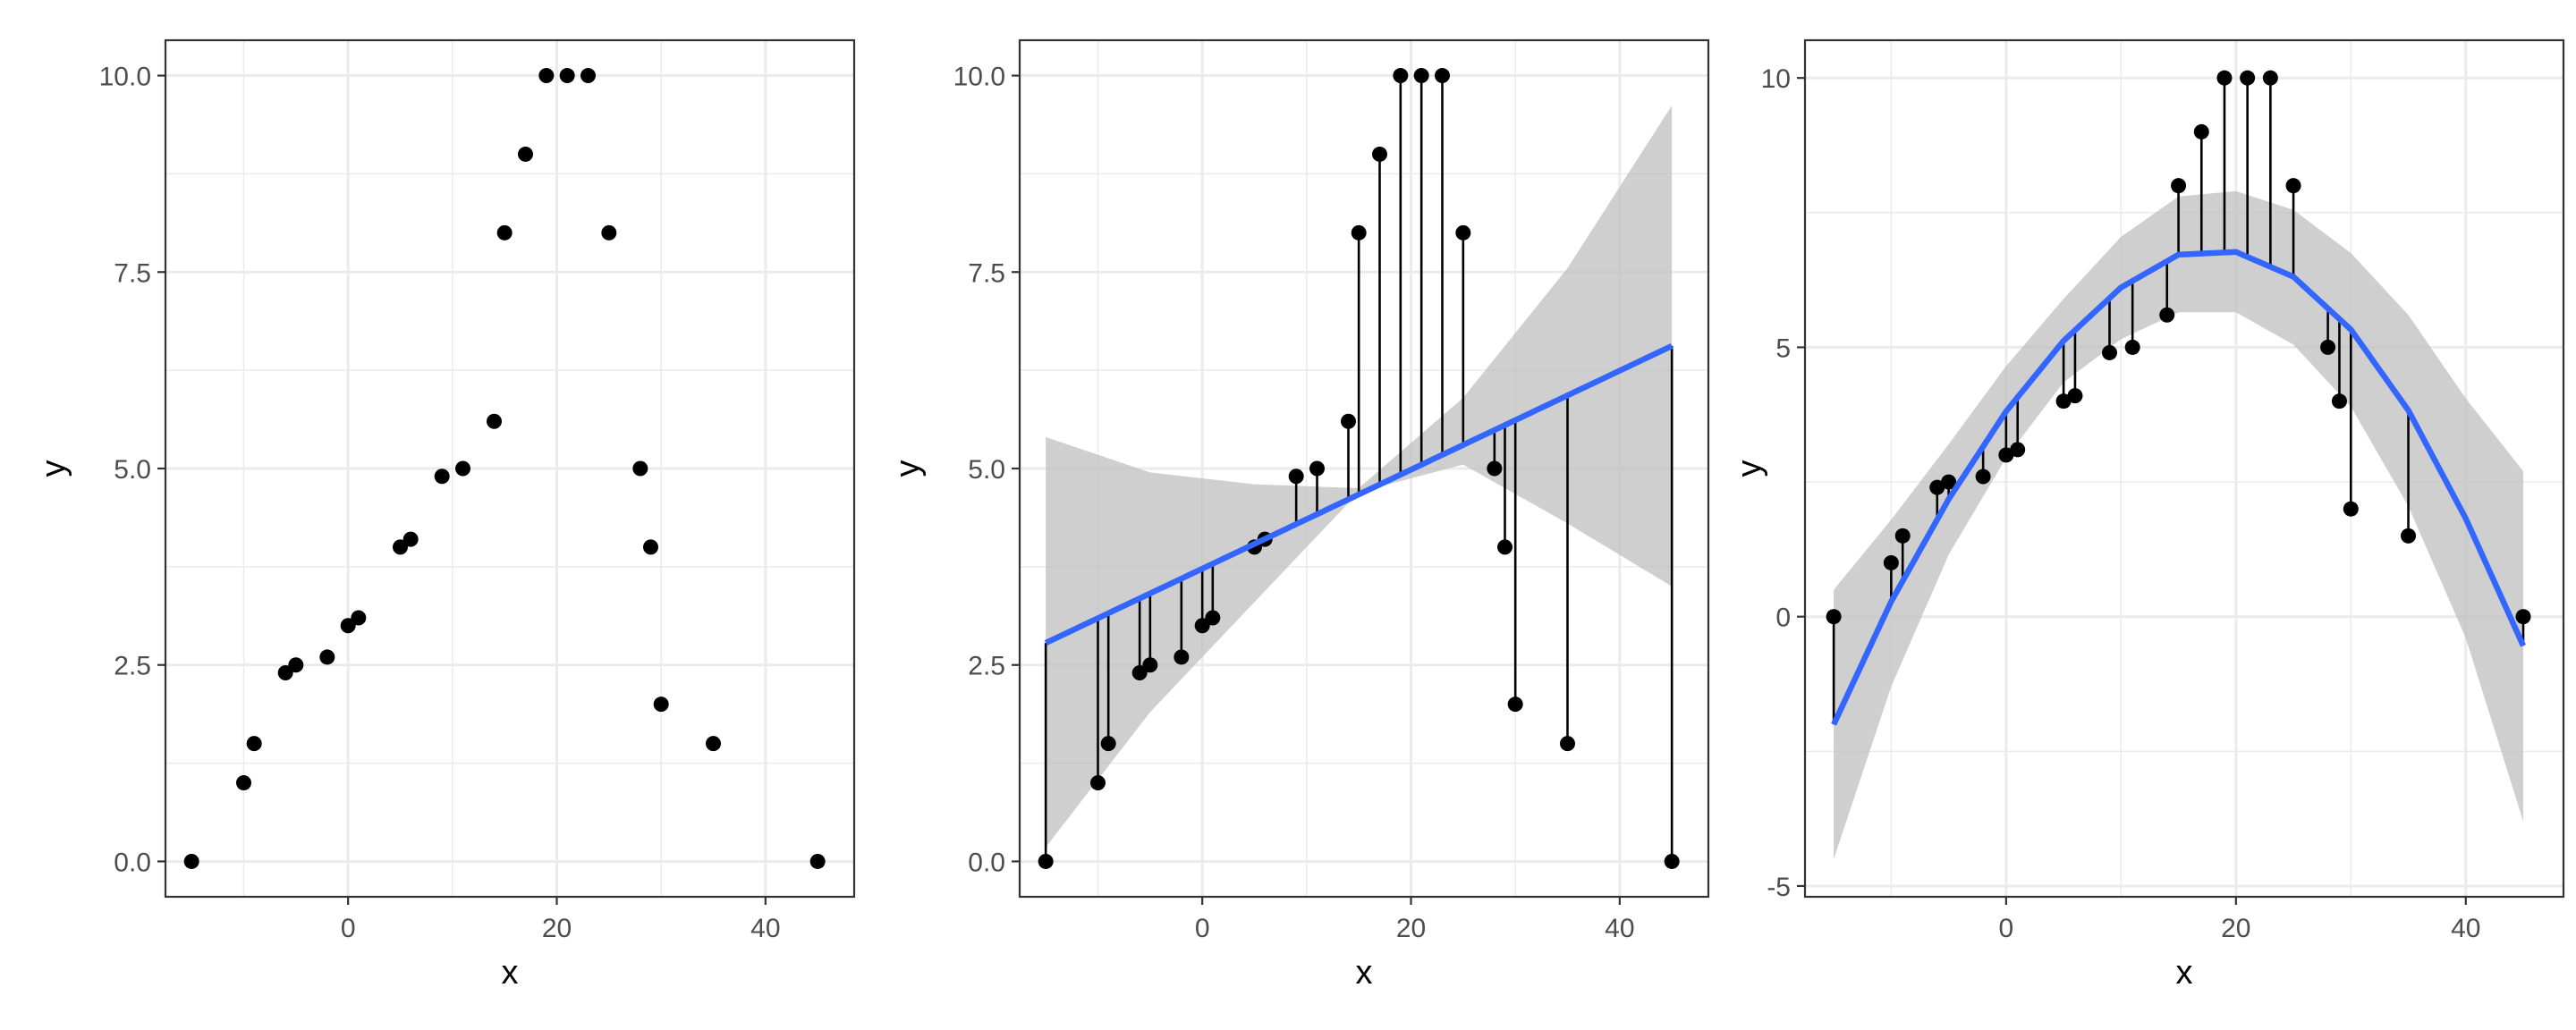 The image size is (2576, 1030). What do you see at coordinates (1783, 618) in the screenshot?
I see `y-tick-label: 0` at bounding box center [1783, 618].